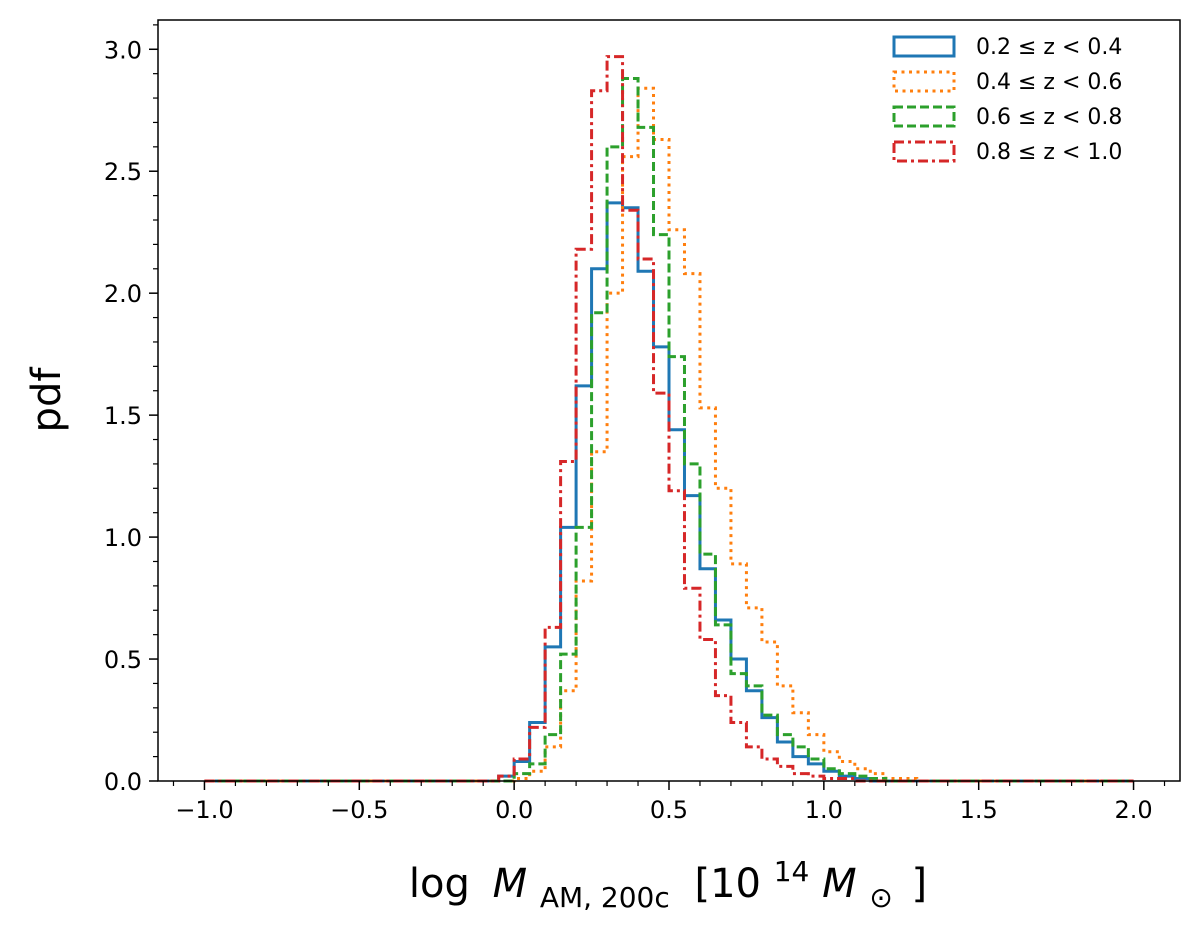 This screenshot has width=1200, height=930. I want to click on x-axis-label: log M AM, 200c [10 14 M ⊙ ], so click(668, 881).